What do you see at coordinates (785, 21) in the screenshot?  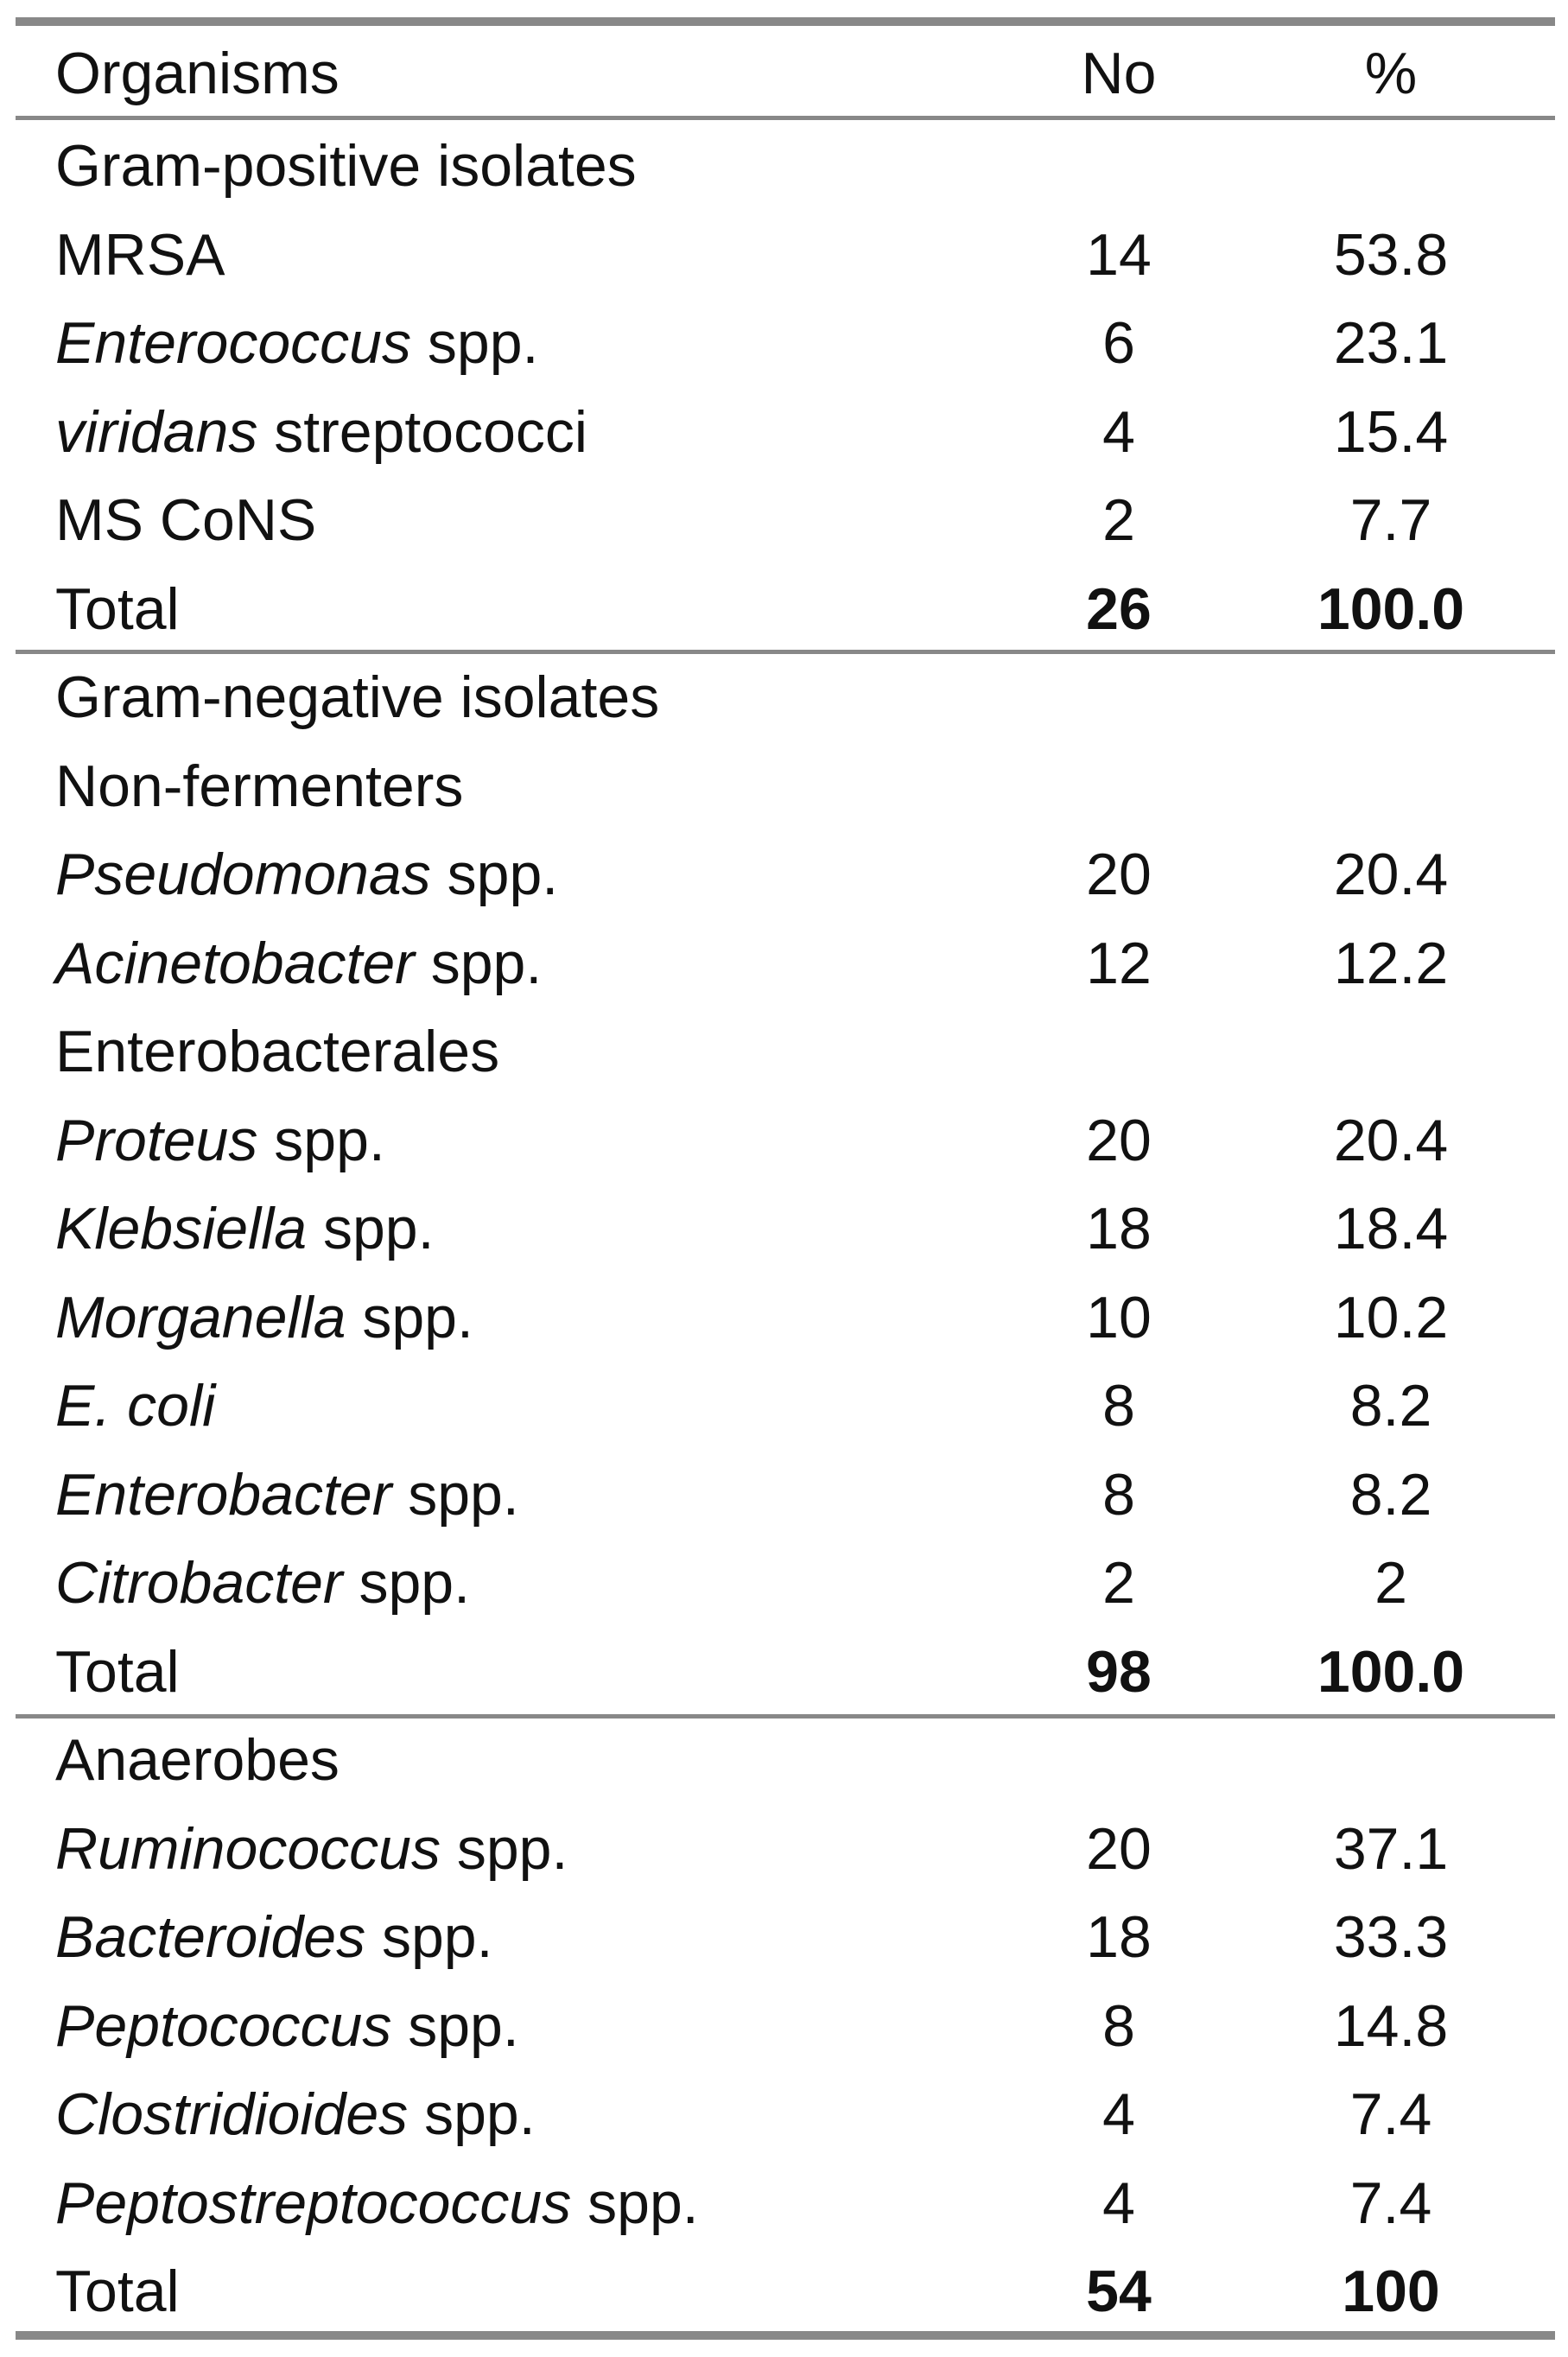 I see `top-rule` at bounding box center [785, 21].